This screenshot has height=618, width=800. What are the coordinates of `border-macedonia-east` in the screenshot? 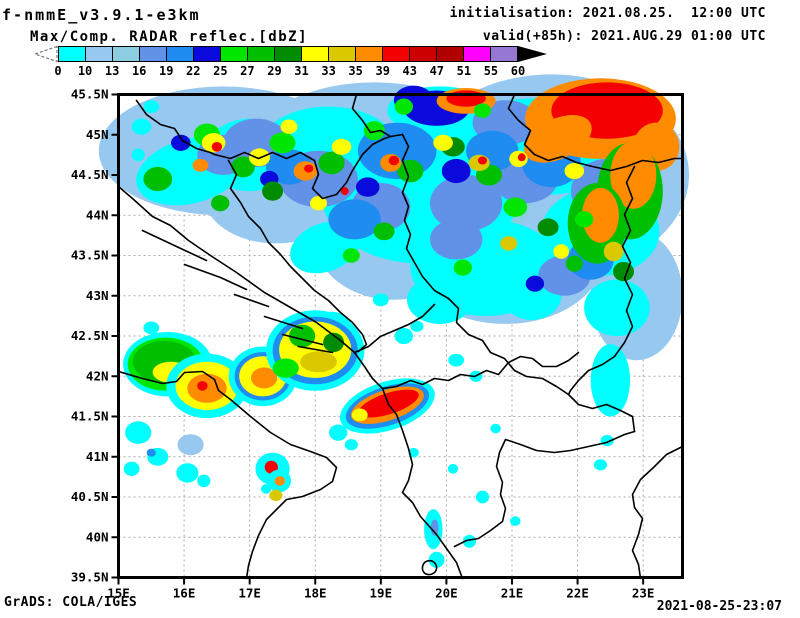 It's located at (601, 413).